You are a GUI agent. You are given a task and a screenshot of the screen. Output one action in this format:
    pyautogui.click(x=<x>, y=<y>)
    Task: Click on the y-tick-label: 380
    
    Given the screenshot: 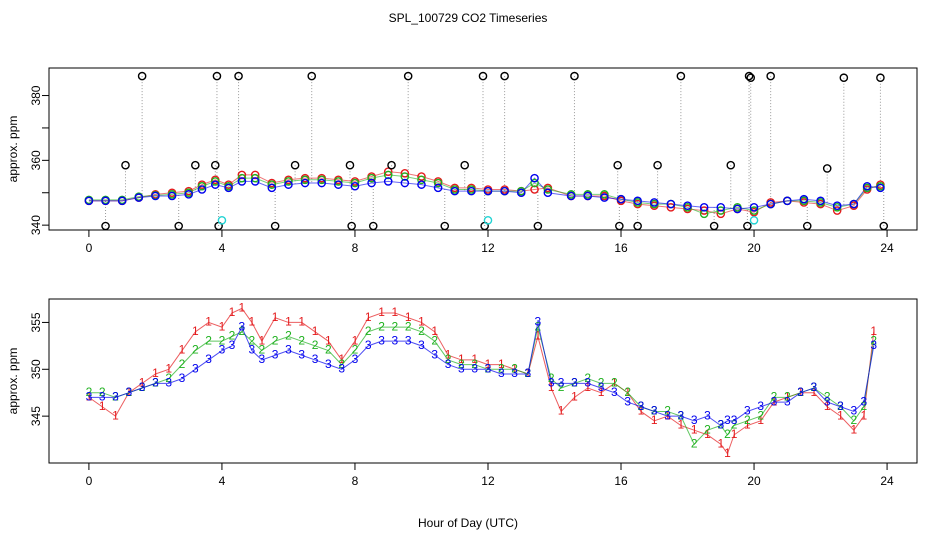 What is the action you would take?
    pyautogui.click(x=36, y=95)
    